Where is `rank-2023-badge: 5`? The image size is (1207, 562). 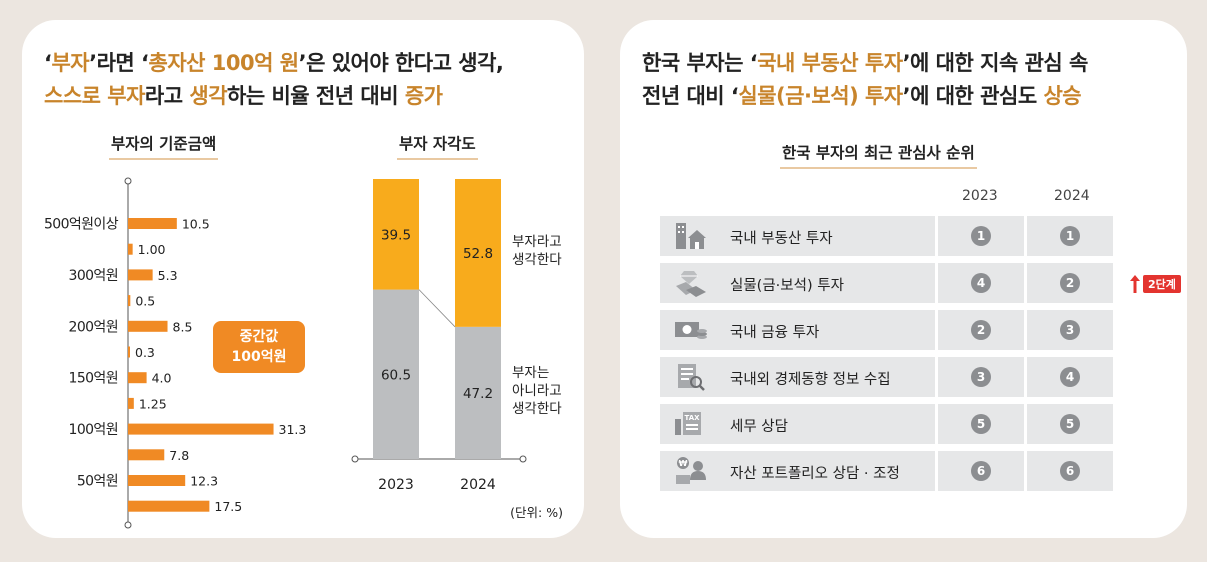
rank-2023-badge: 5 is located at coordinates (981, 424).